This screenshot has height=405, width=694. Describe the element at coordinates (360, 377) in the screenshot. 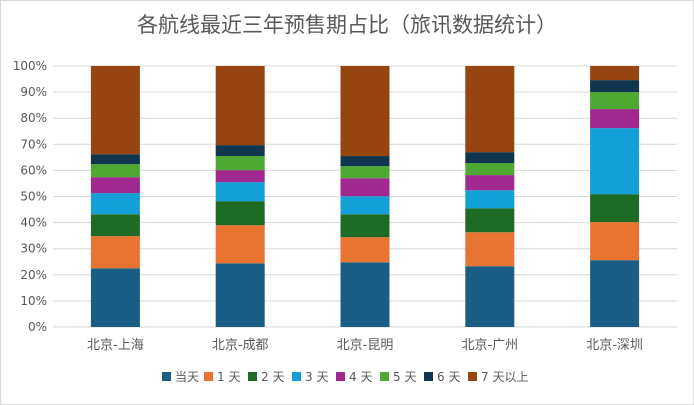

I see `legend-label: 4 天` at that location.